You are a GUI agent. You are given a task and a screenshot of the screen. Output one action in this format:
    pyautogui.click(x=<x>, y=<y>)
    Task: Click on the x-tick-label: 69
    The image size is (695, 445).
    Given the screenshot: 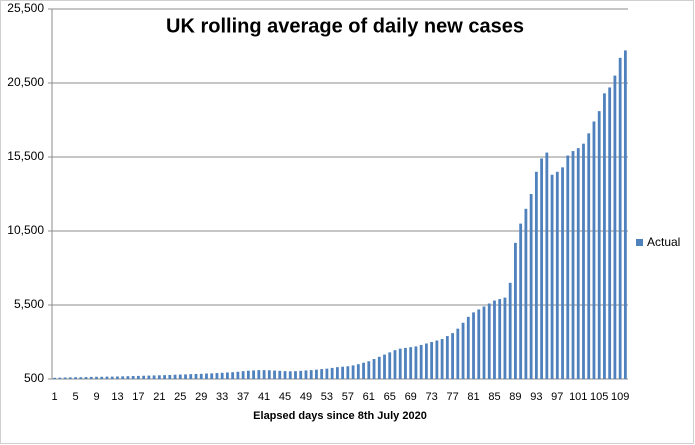 What is the action you would take?
    pyautogui.click(x=411, y=397)
    